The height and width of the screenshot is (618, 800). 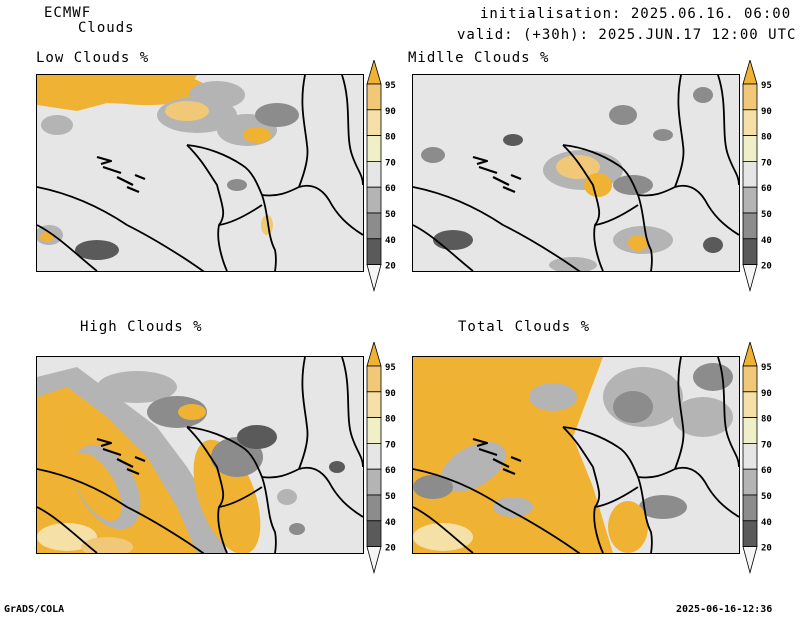 I want to click on init-time: initialisation: 2025.06.16. 06:00 UTC, so click(x=640, y=14).